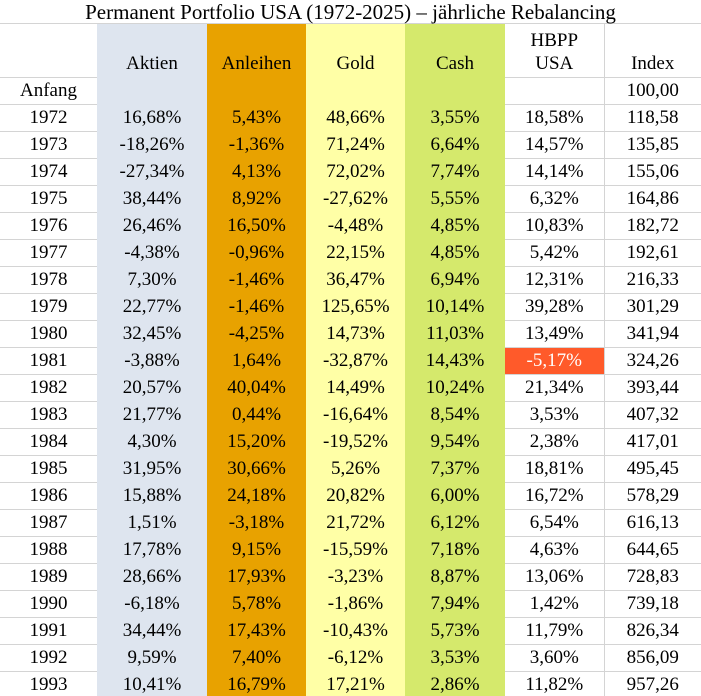  Describe the element at coordinates (48, 523) in the screenshot. I see `cell-year: 1987` at that location.